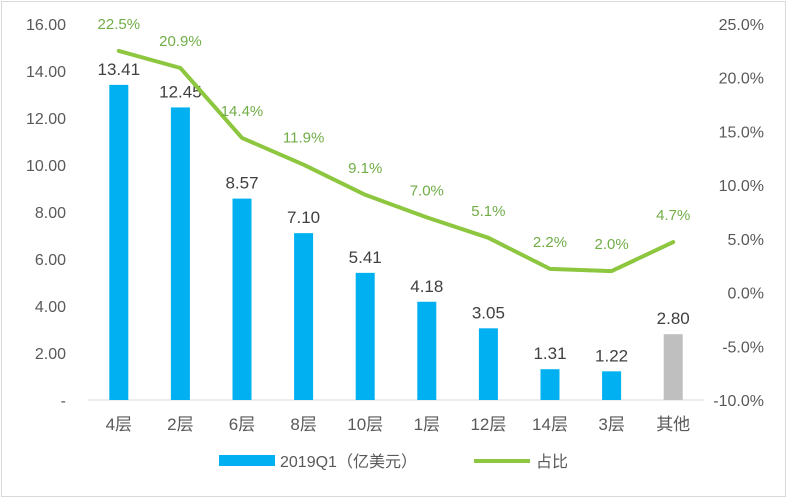 Image resolution: width=789 pixels, height=500 pixels. I want to click on category-label: 8层, so click(303, 424).